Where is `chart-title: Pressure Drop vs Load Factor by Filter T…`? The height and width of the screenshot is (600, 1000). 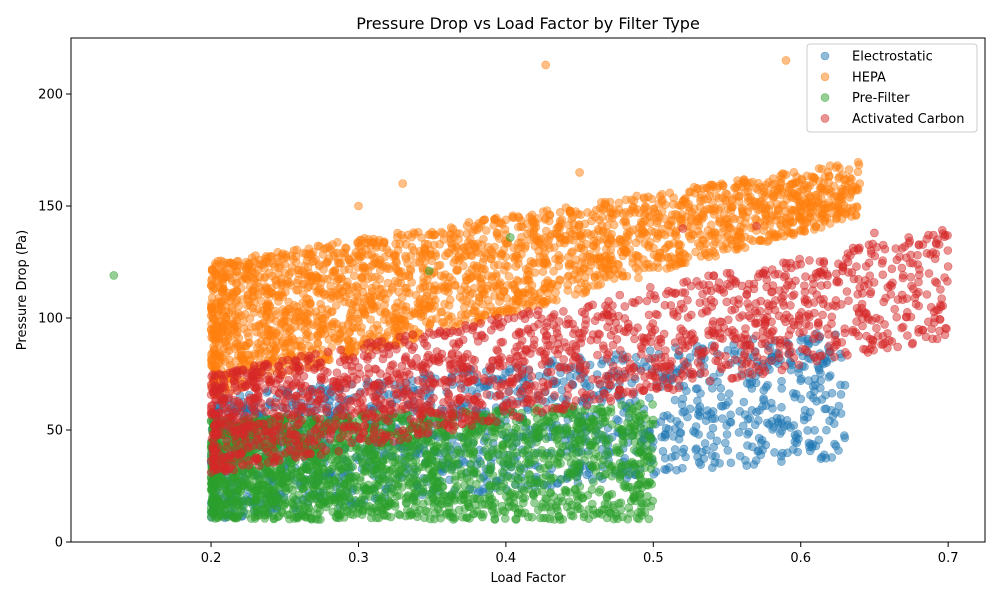 chart-title: Pressure Drop vs Load Factor by Filter T… is located at coordinates (528, 23).